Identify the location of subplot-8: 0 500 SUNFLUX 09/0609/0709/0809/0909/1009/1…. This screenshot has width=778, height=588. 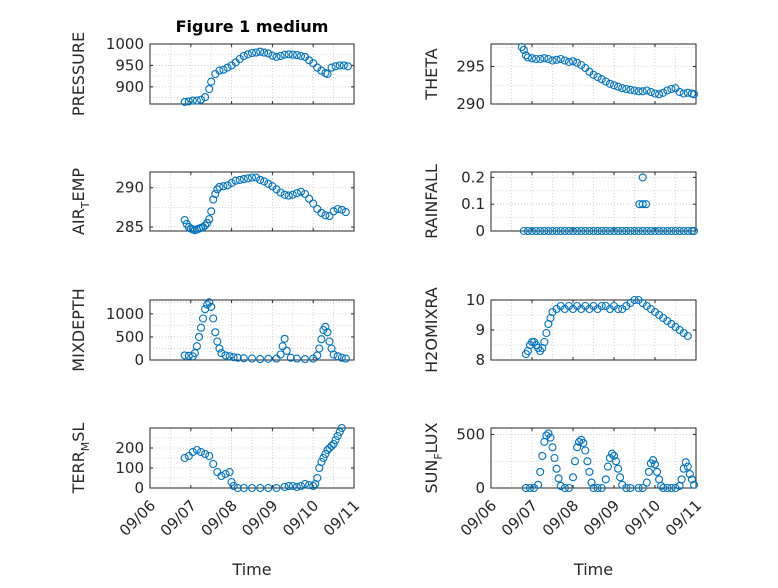
(563, 500).